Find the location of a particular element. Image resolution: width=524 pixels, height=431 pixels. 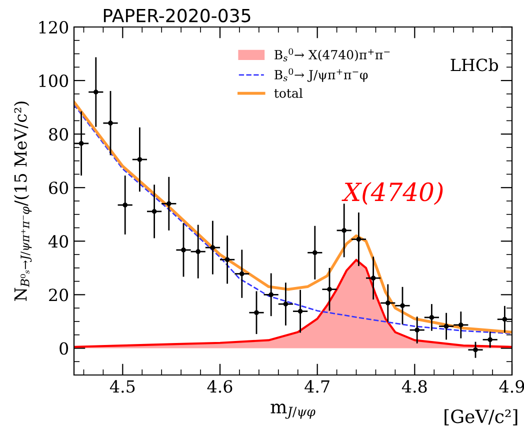

y-tick-label: 60 is located at coordinates (58, 188).